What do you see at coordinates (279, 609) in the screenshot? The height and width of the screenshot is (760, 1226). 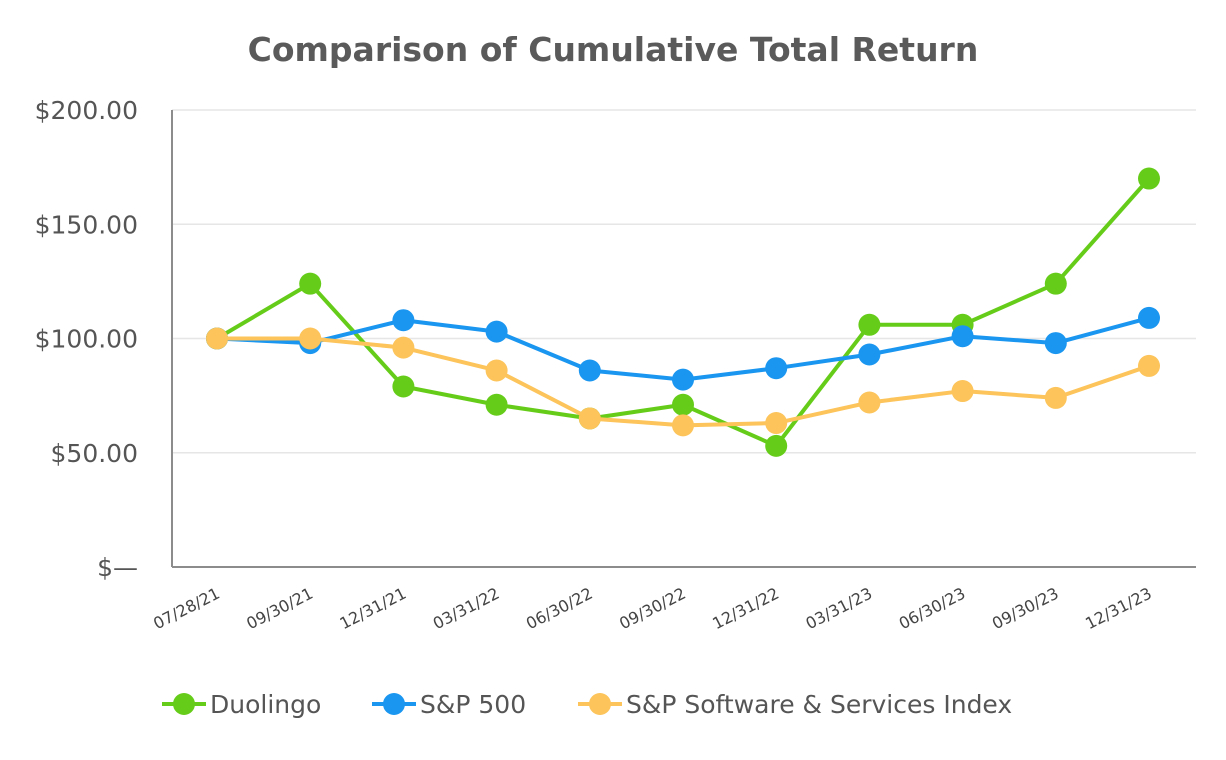 I see `x-tick-label: 09/30/21` at bounding box center [279, 609].